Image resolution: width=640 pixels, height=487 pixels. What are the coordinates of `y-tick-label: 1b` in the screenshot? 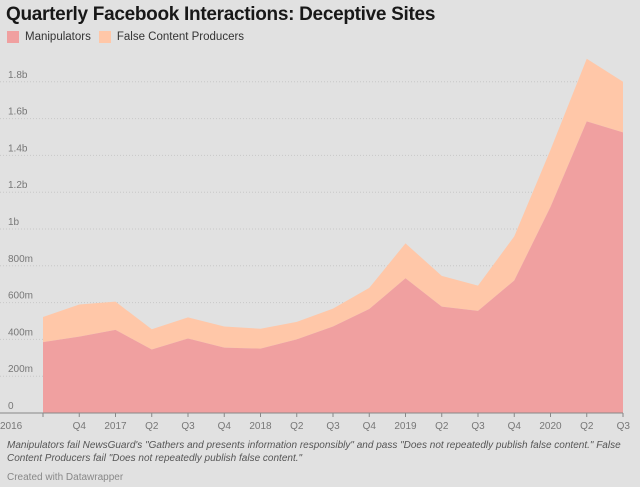 It's located at (14, 222).